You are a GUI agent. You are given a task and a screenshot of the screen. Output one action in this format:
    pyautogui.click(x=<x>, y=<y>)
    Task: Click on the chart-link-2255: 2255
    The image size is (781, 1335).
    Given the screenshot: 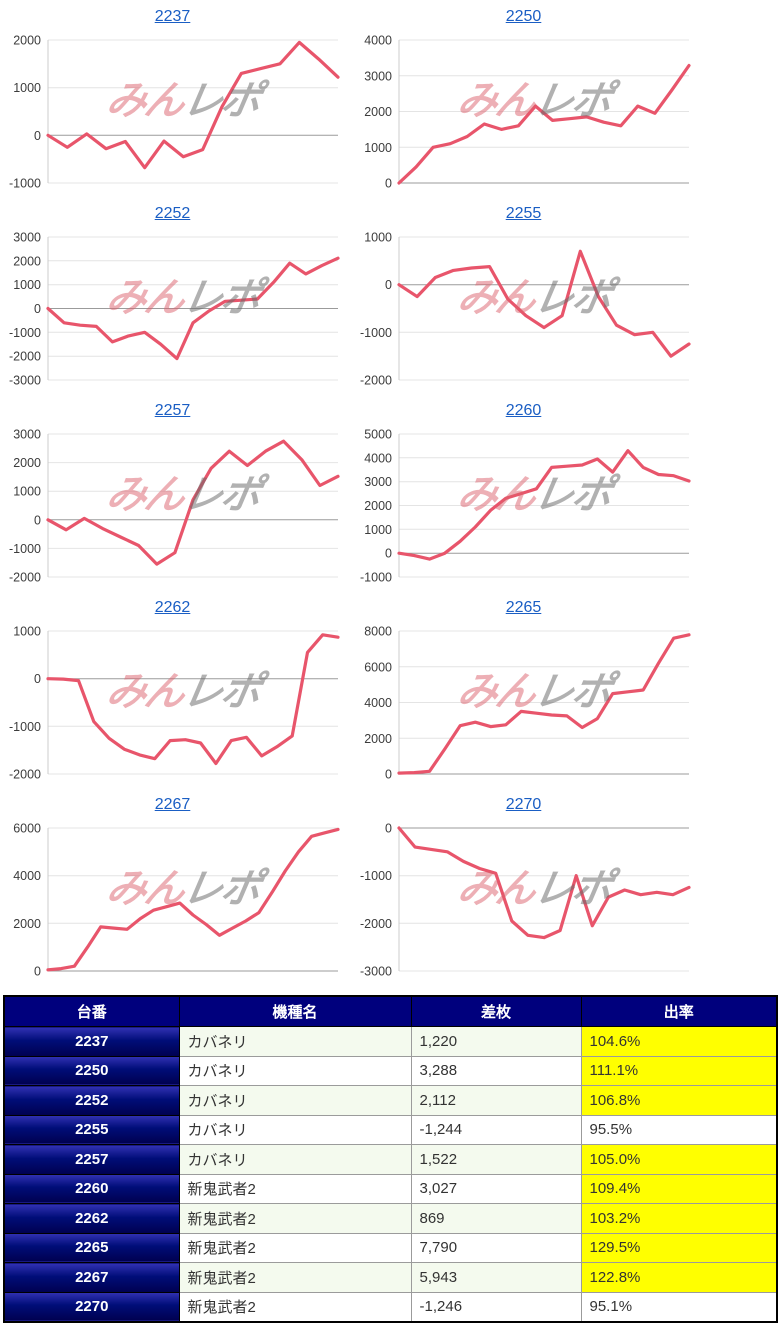 What is the action you would take?
    pyautogui.click(x=523, y=213)
    